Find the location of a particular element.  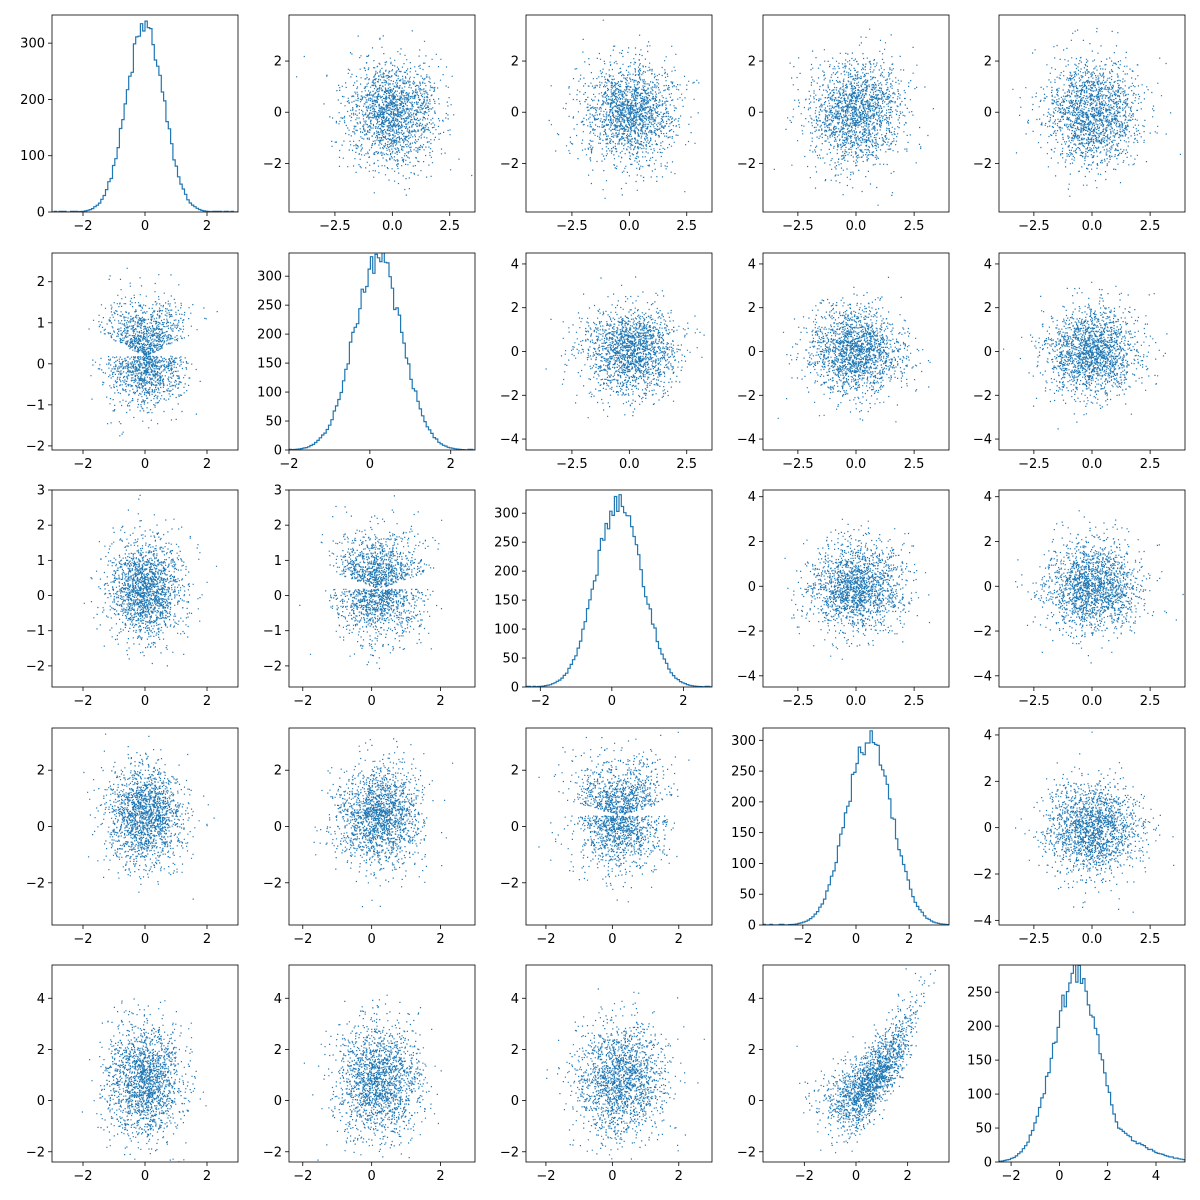

x-tick-label-r1c0: −2 is located at coordinates (82, 464).